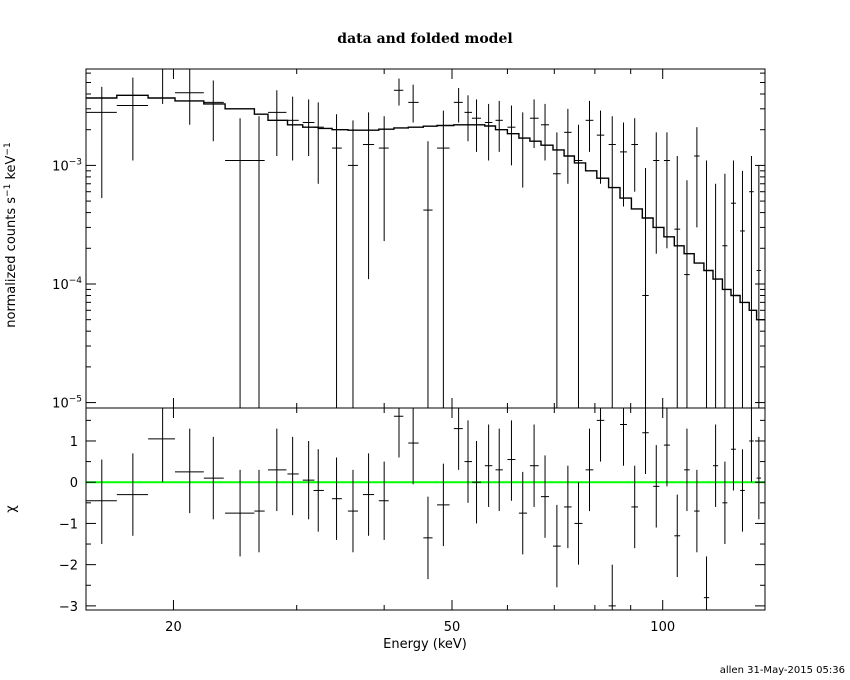  I want to click on y-tick-label: 10⁻³, so click(67, 165).